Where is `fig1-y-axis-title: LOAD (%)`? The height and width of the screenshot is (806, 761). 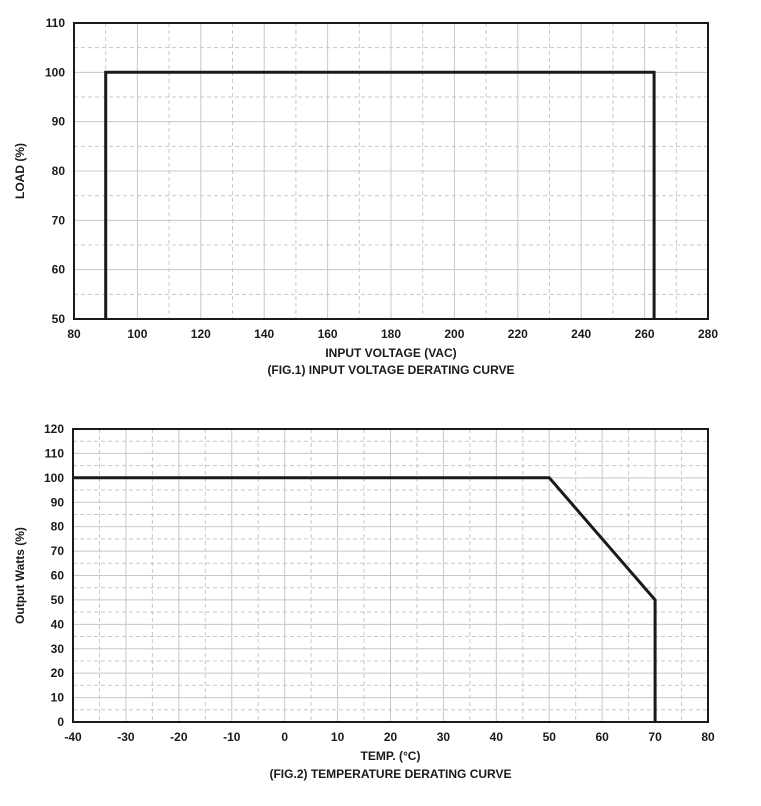
fig1-y-axis-title: LOAD (%) is located at coordinates (20, 171).